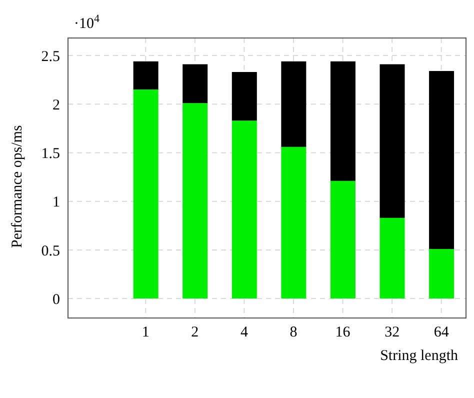 Image resolution: width=474 pixels, height=398 pixels. What do you see at coordinates (294, 332) in the screenshot?
I see `x-tick-label: 8` at bounding box center [294, 332].